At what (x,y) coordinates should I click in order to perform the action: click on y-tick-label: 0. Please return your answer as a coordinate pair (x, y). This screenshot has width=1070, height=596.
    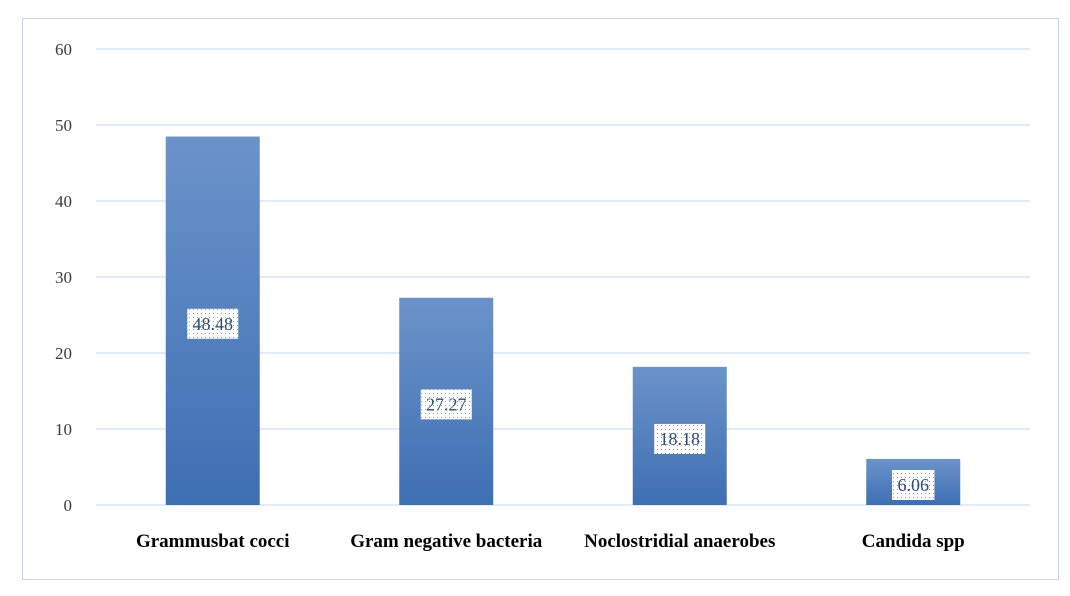
    Looking at the image, I should click on (68, 505).